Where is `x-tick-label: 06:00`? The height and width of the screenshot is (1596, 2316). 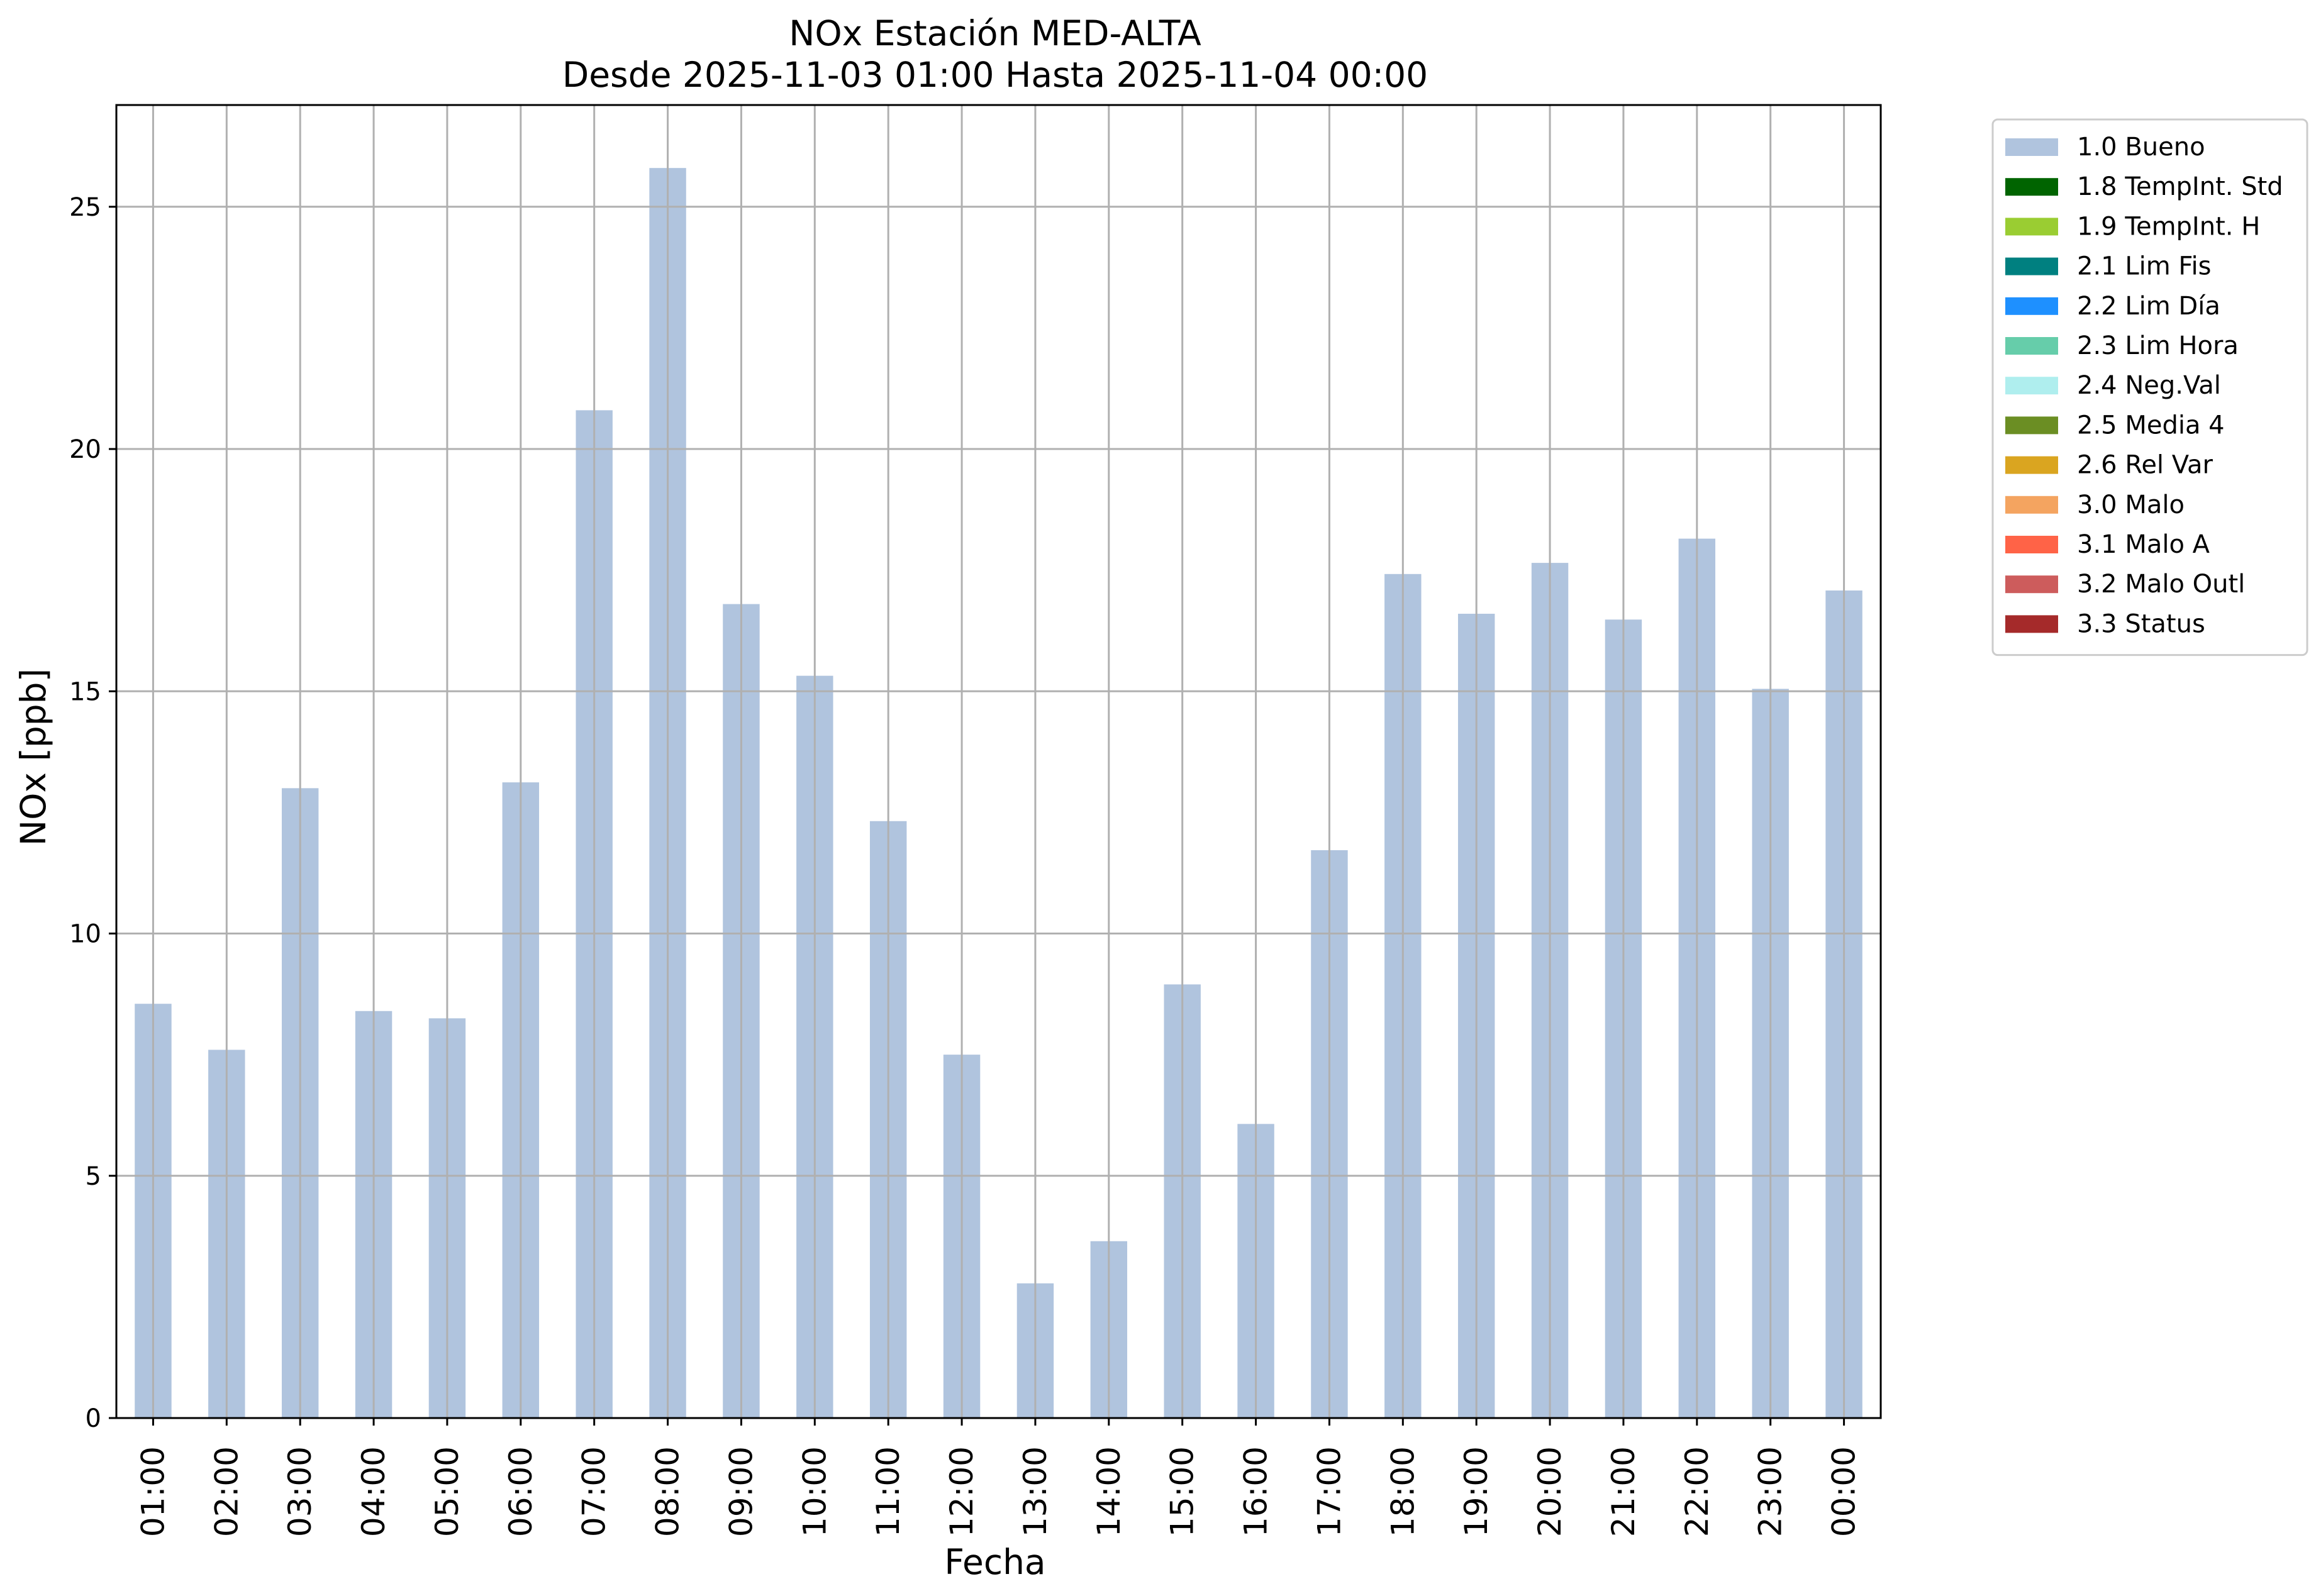 x-tick-label: 06:00 is located at coordinates (521, 1491).